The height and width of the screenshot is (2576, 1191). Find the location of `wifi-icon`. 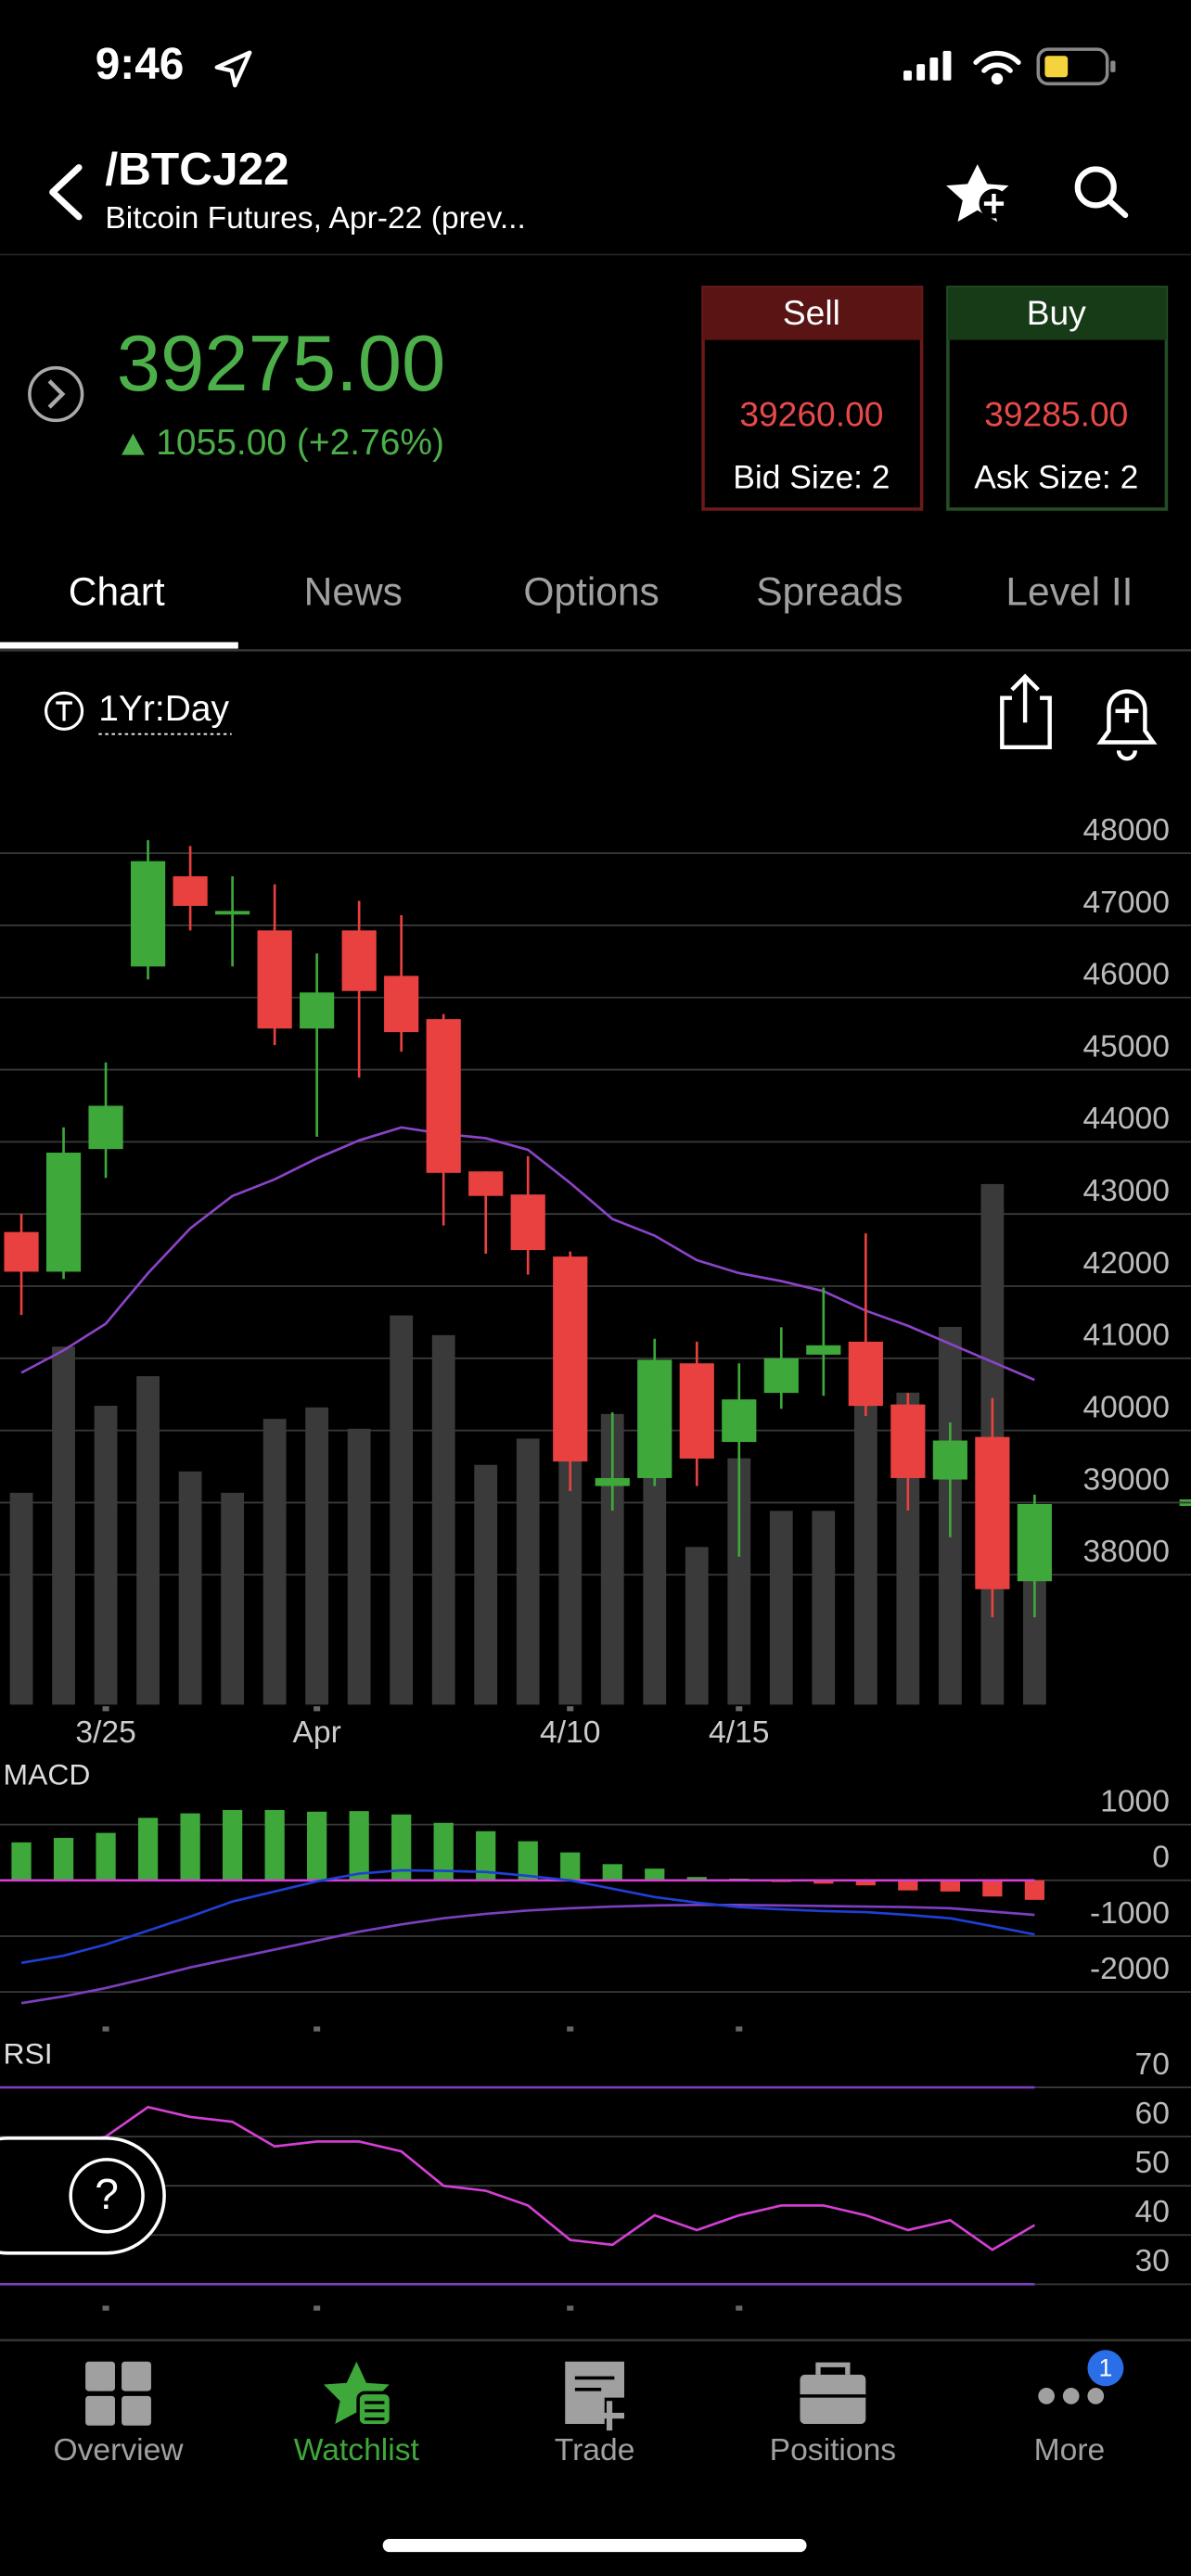

wifi-icon is located at coordinates (997, 67).